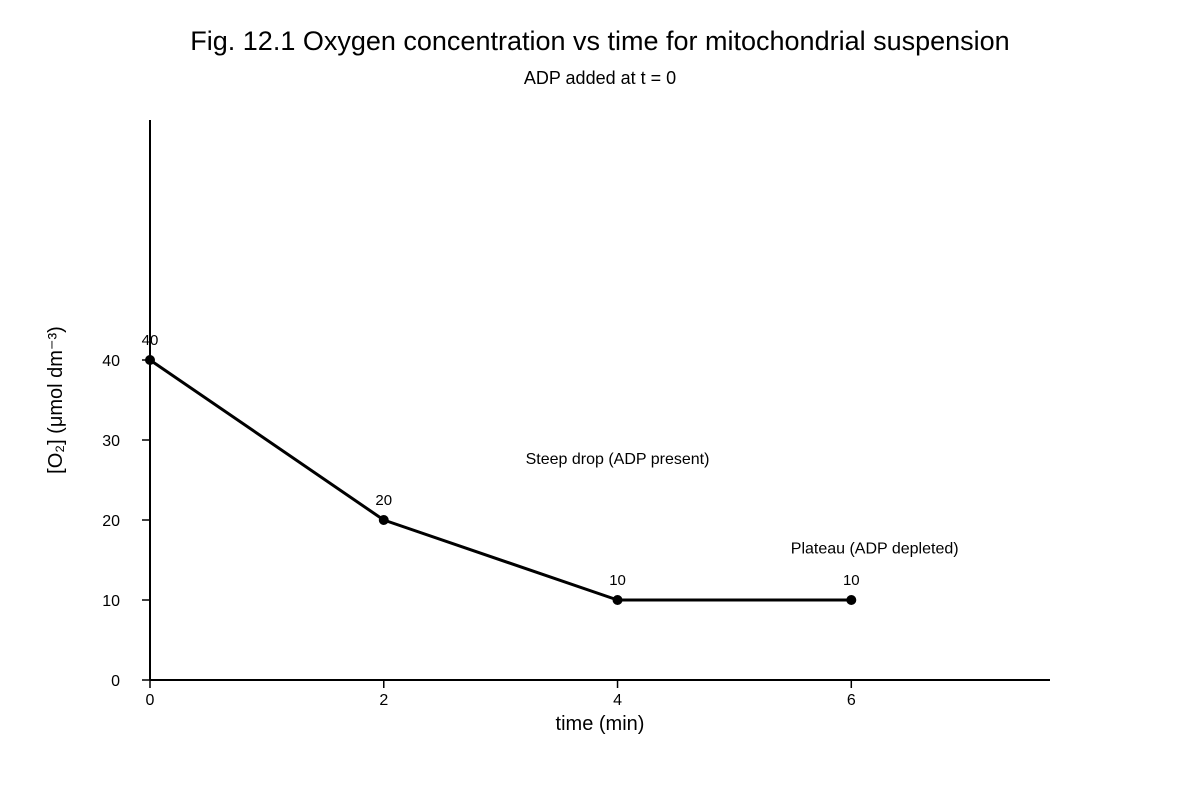 This screenshot has height=800, width=1200. I want to click on x-ticks: 0 2 4 6, so click(501, 694).